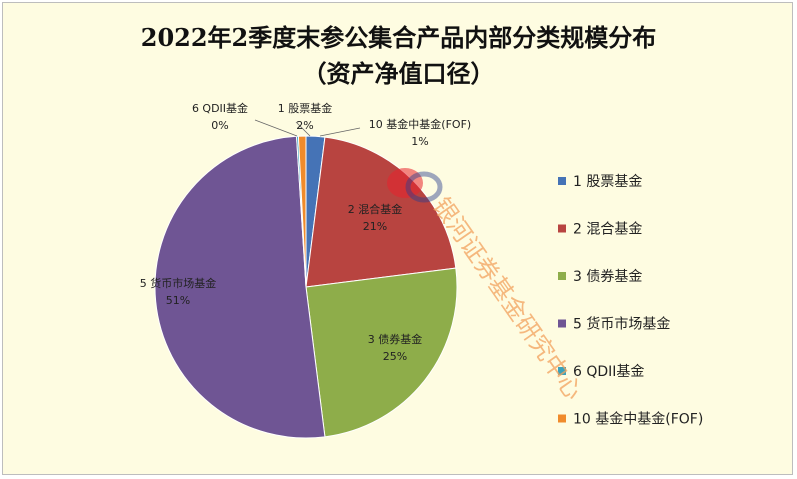 The height and width of the screenshot is (479, 797). What do you see at coordinates (607, 229) in the screenshot?
I see `legend-item-label: 2 混合基金` at bounding box center [607, 229].